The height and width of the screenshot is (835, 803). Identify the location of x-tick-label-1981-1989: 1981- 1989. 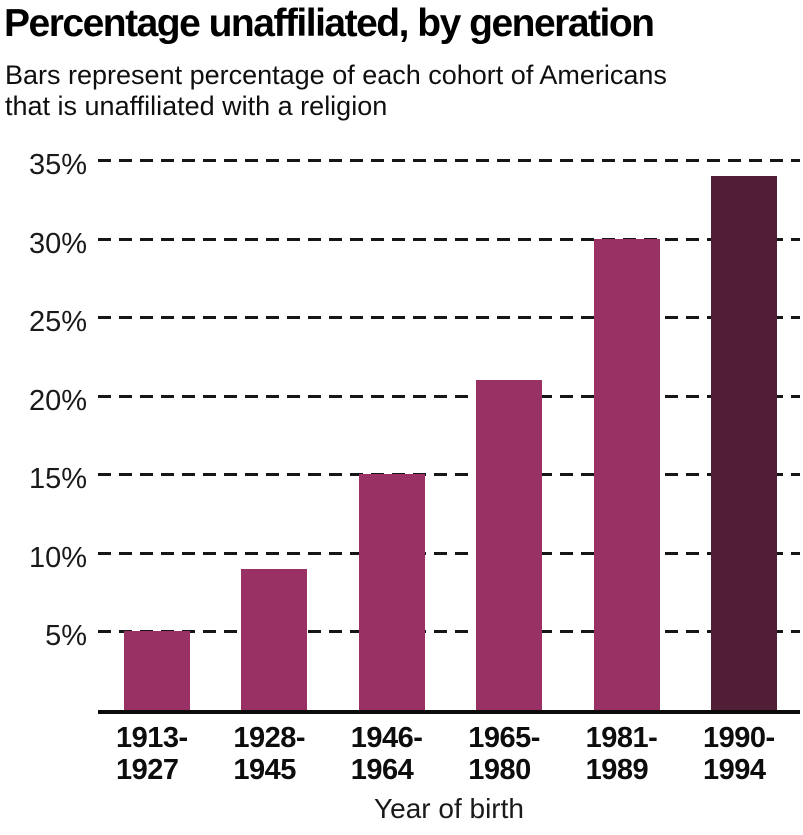
(638, 754).